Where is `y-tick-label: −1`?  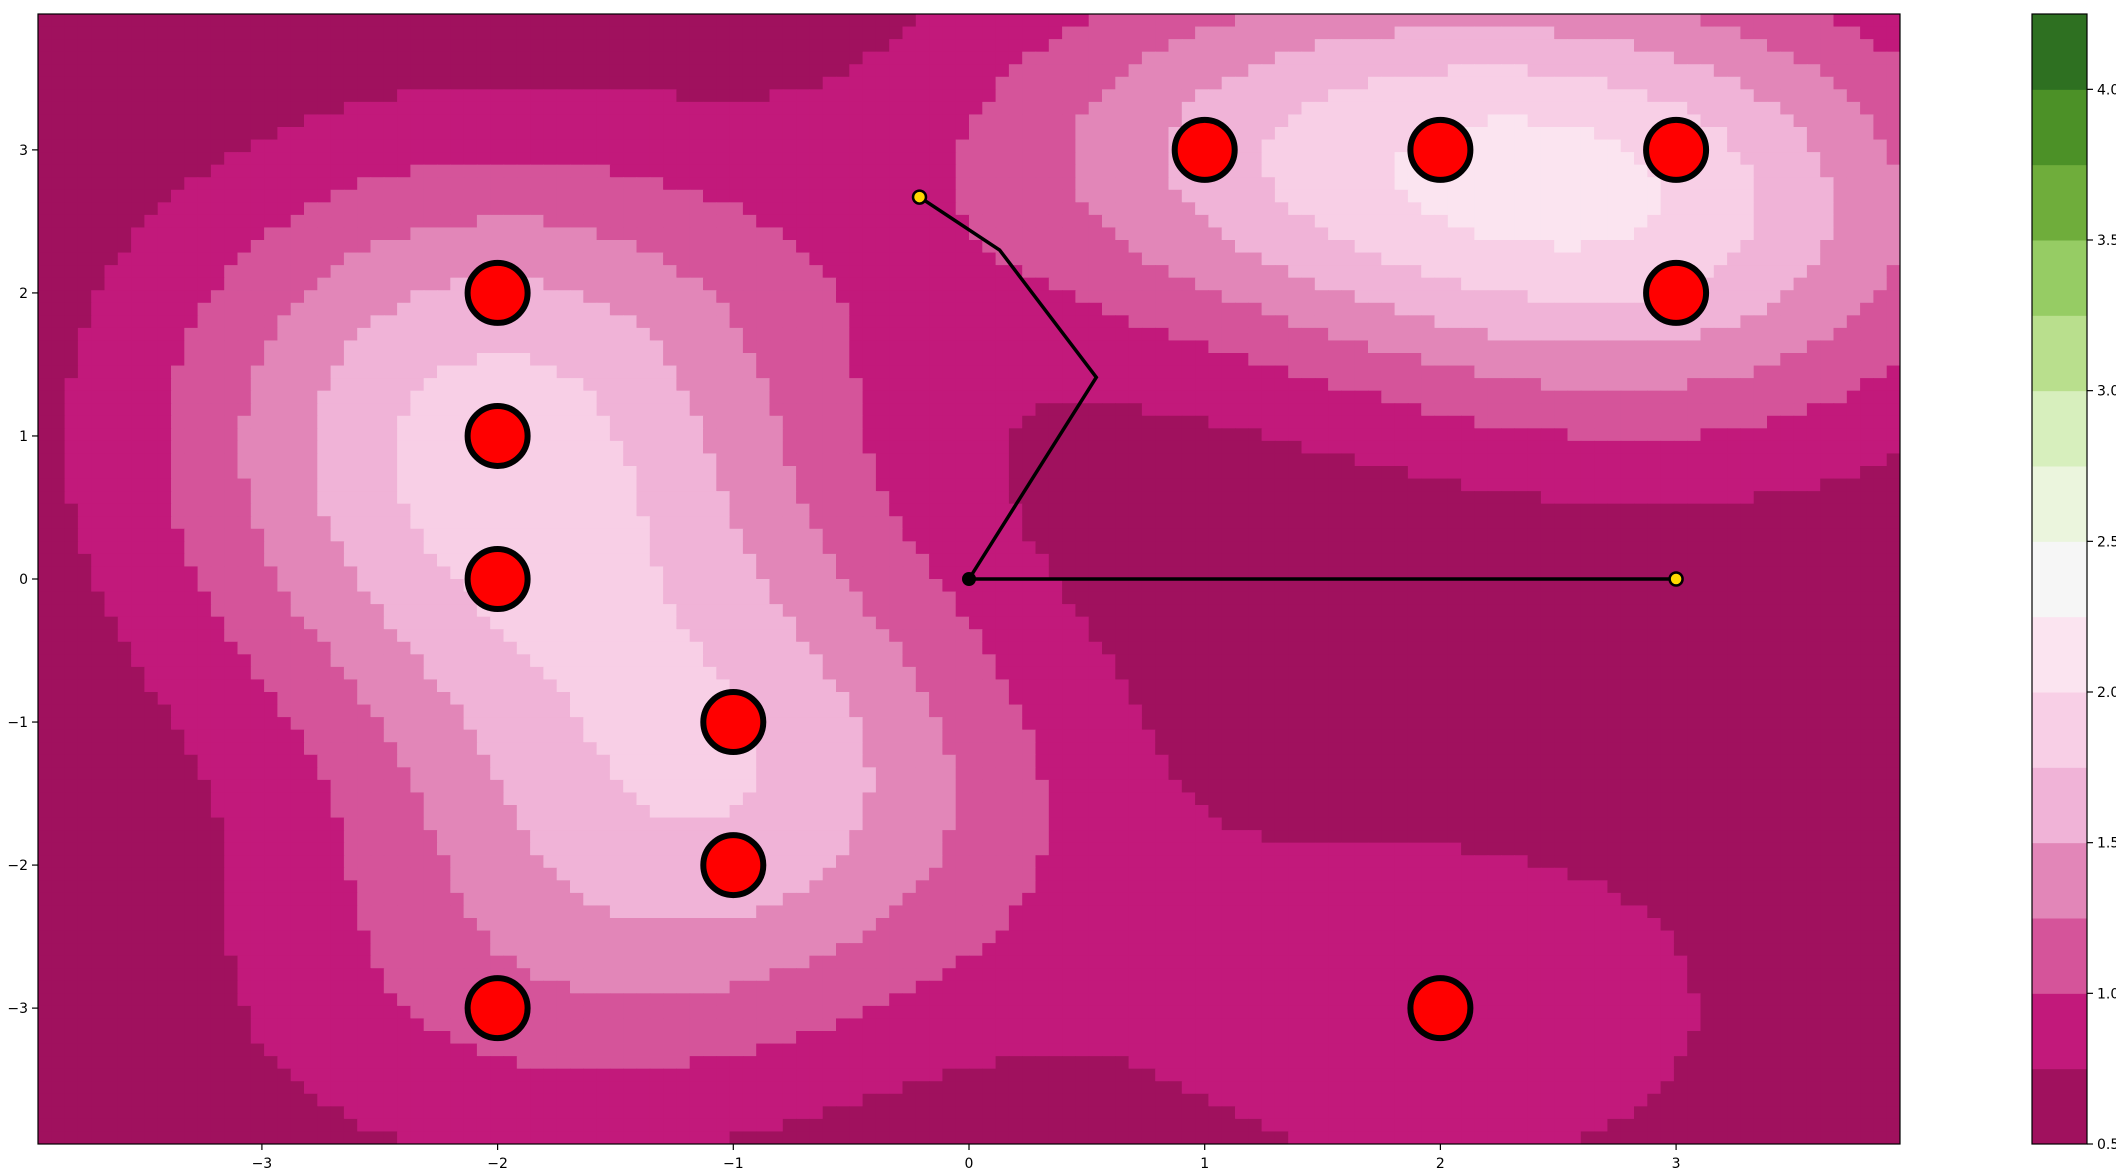
y-tick-label: −1 is located at coordinates (17, 723).